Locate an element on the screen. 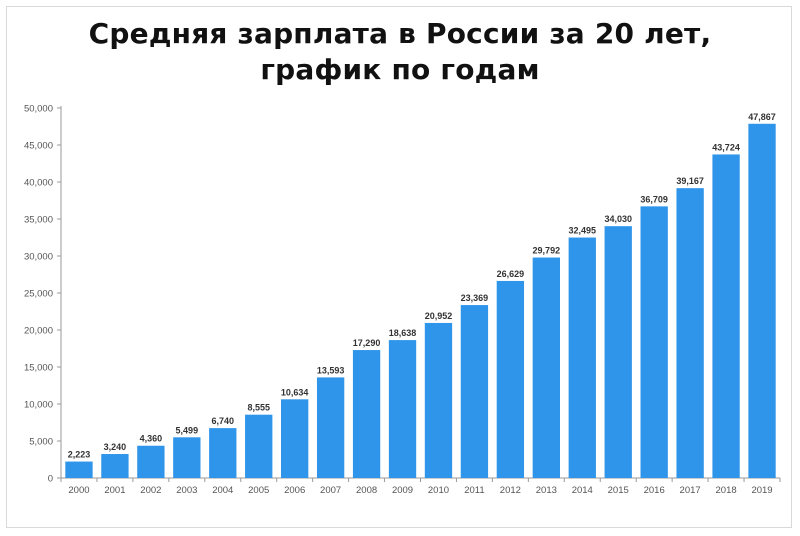 The width and height of the screenshot is (800, 536). x-tick-label: 2008 is located at coordinates (366, 490).